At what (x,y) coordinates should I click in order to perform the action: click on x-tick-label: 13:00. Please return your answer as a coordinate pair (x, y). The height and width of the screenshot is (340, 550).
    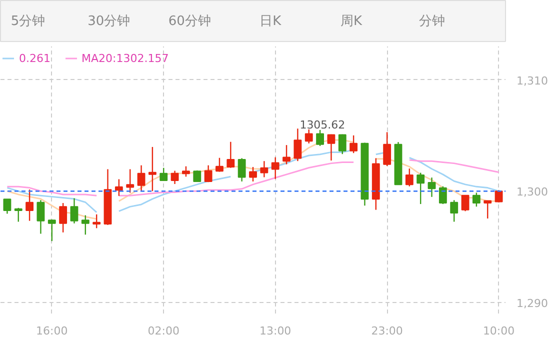
    Looking at the image, I should click on (275, 331).